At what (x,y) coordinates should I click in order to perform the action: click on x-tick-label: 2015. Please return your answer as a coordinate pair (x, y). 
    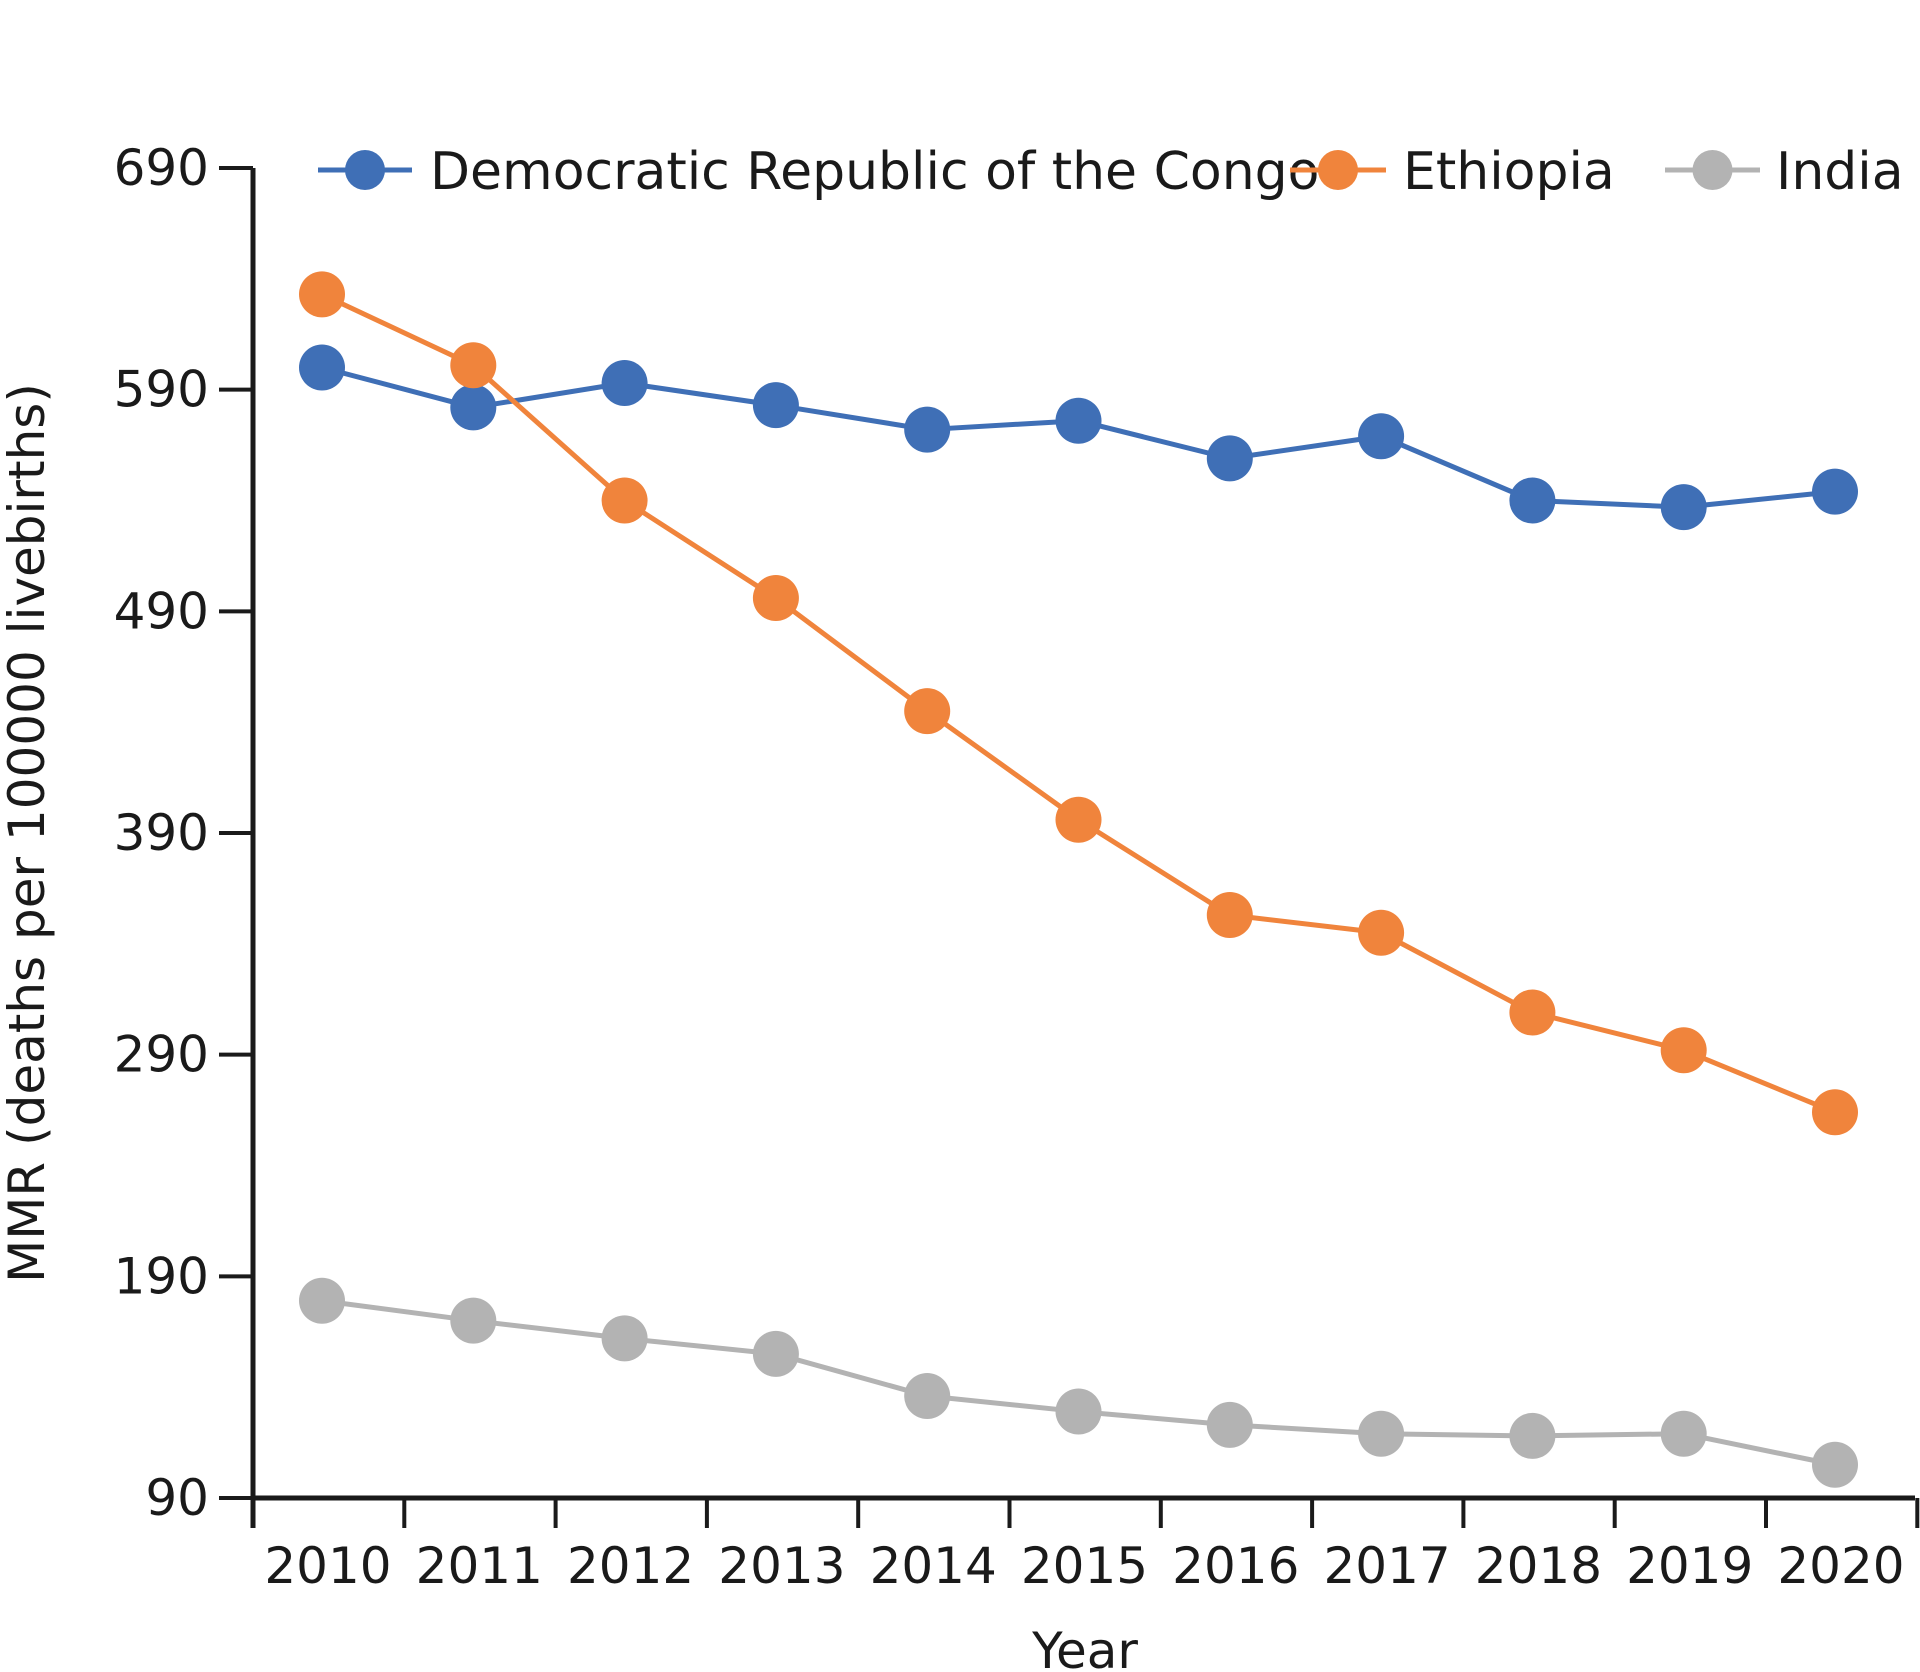
    Looking at the image, I should click on (1084, 1566).